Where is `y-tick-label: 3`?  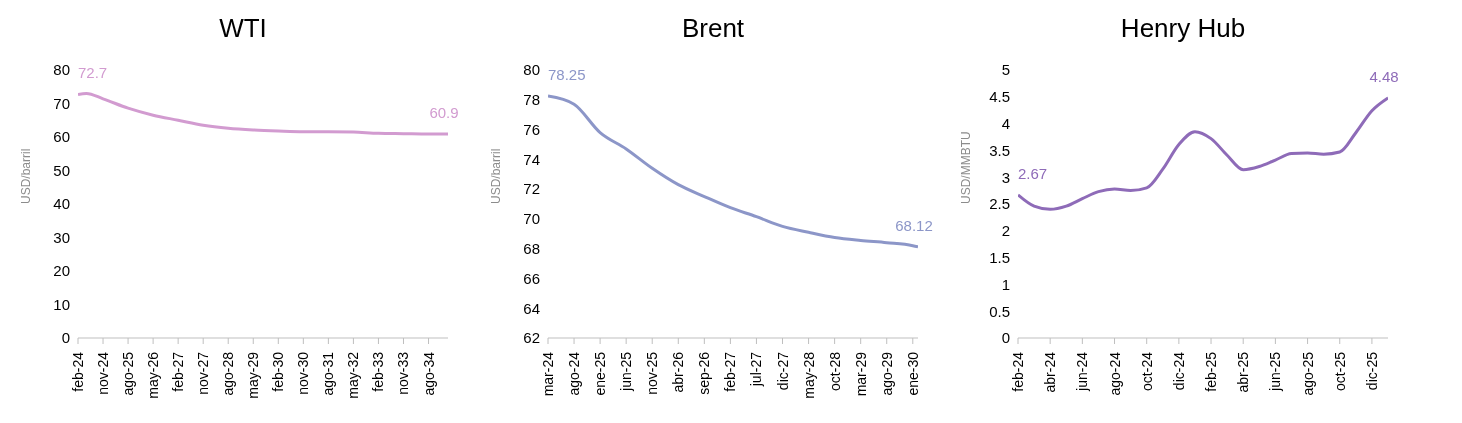 y-tick-label: 3 is located at coordinates (1005, 177).